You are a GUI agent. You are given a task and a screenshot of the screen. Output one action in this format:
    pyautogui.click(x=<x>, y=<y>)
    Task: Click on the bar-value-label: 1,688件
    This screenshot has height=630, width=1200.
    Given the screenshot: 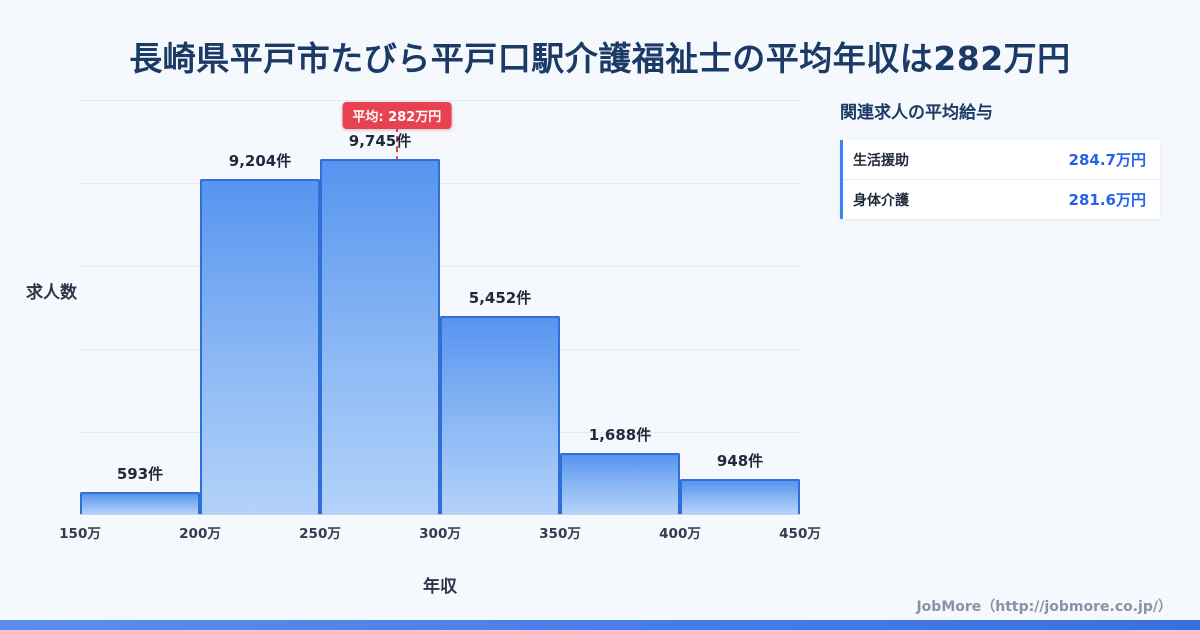 What is the action you would take?
    pyautogui.click(x=620, y=435)
    